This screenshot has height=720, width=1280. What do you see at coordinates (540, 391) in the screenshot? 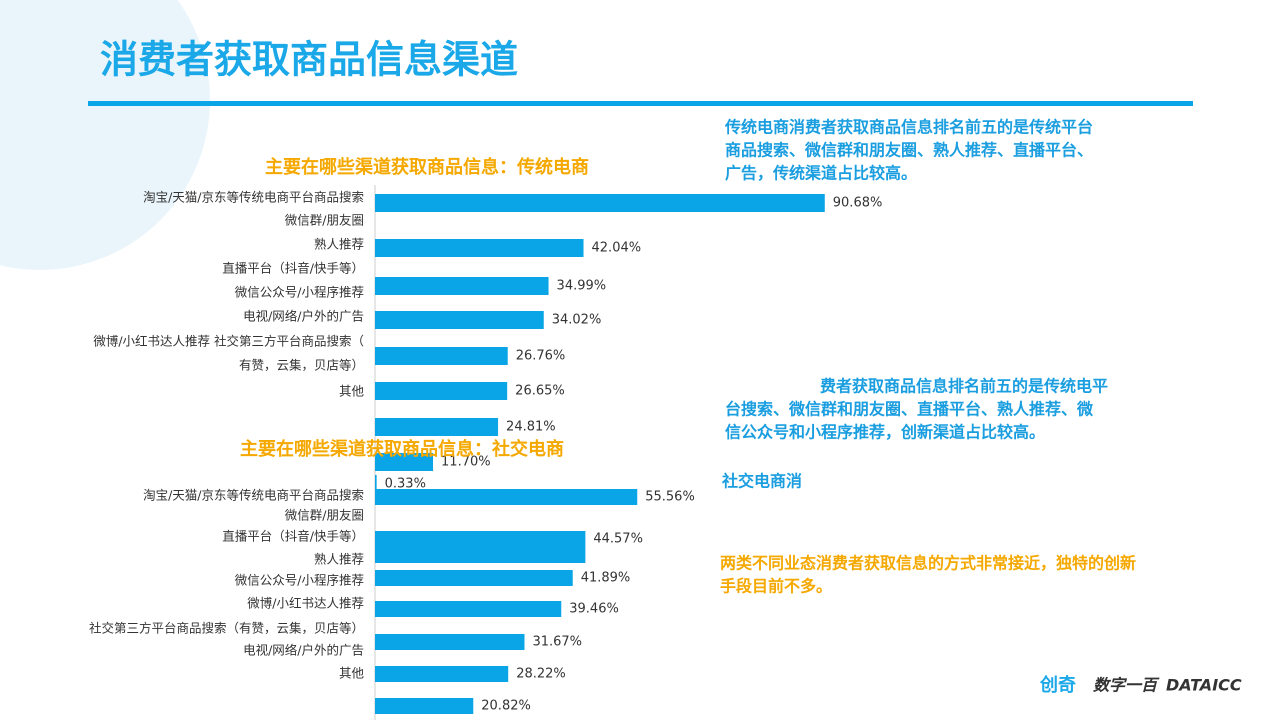
I see `value-label: 26.65%` at bounding box center [540, 391].